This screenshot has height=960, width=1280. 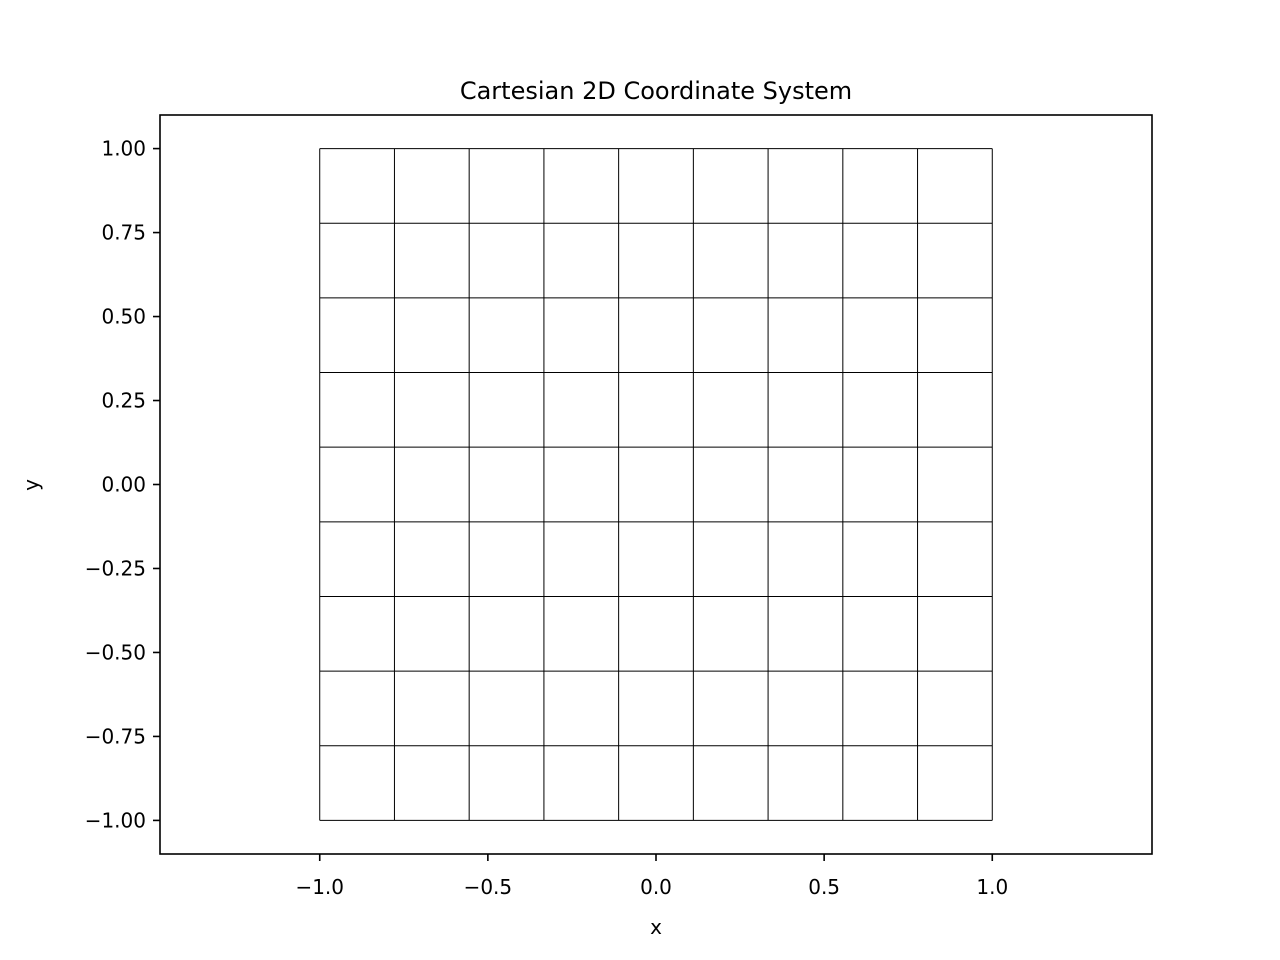 What do you see at coordinates (656, 91) in the screenshot?
I see `chart-title: Cartesian 2D Coordinate System` at bounding box center [656, 91].